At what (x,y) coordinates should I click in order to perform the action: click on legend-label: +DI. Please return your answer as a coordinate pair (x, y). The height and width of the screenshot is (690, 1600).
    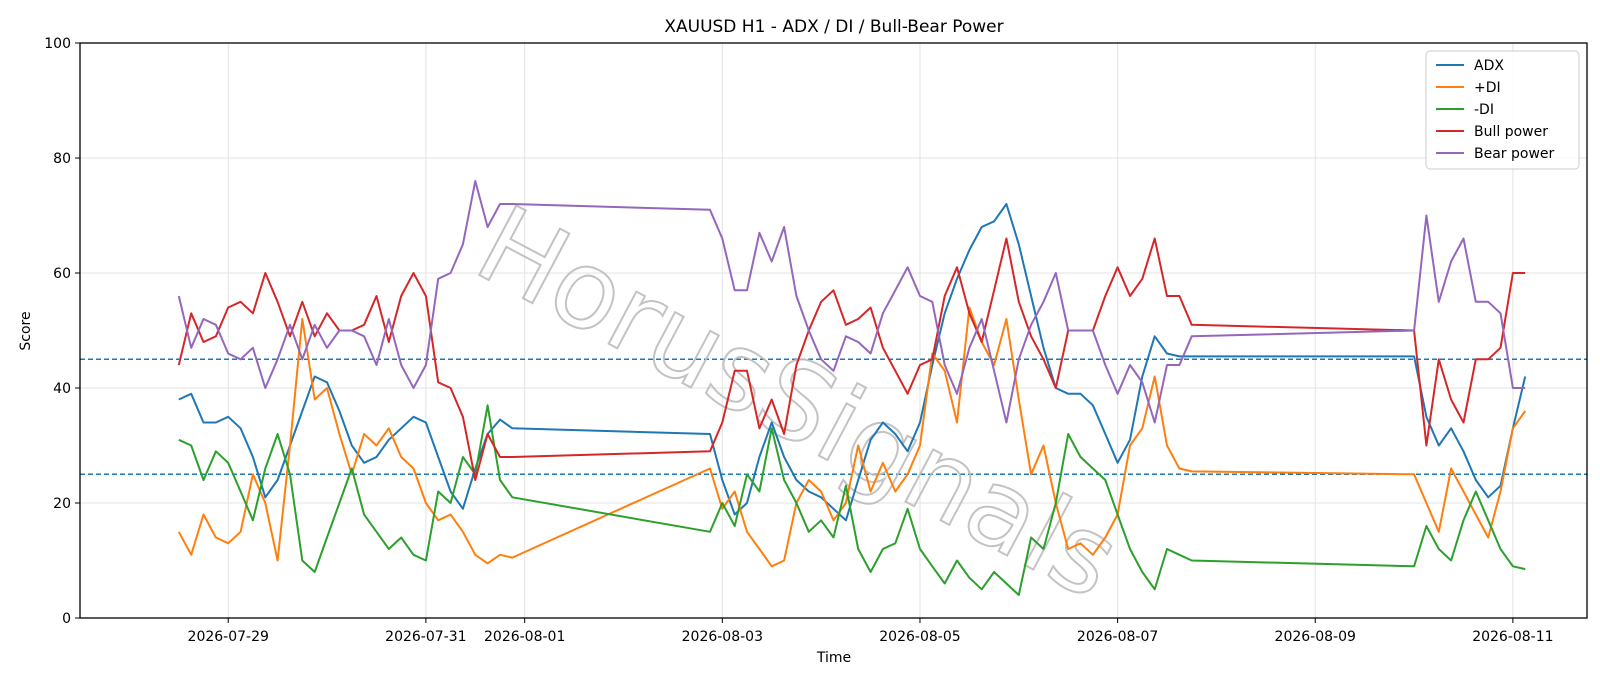
    Looking at the image, I should click on (1487, 88).